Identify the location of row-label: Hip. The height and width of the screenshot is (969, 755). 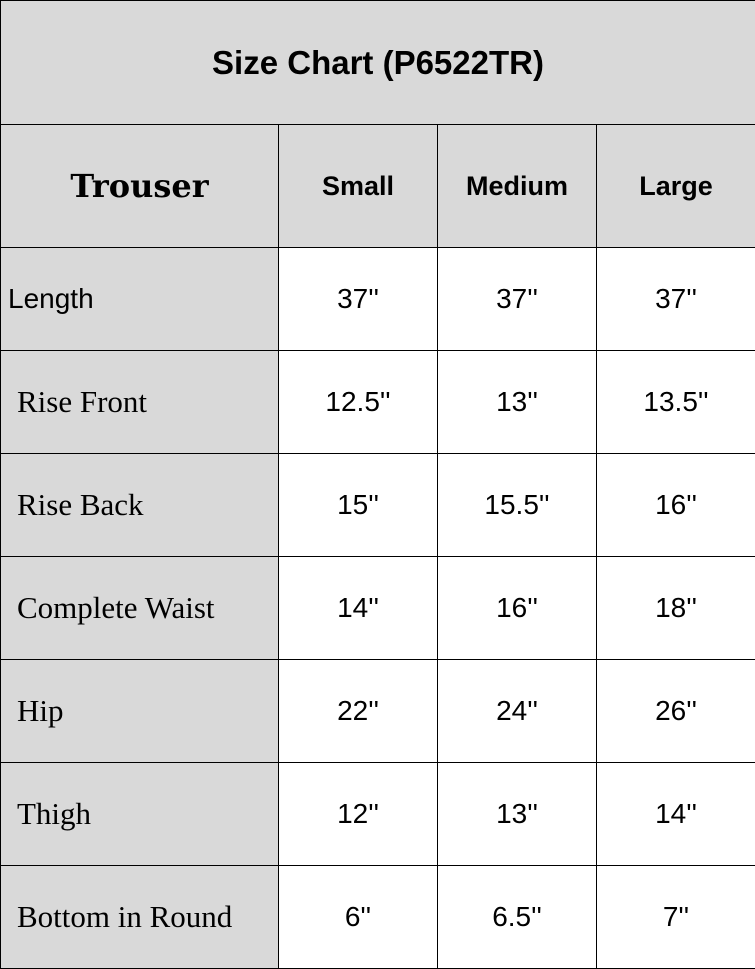
(139, 711).